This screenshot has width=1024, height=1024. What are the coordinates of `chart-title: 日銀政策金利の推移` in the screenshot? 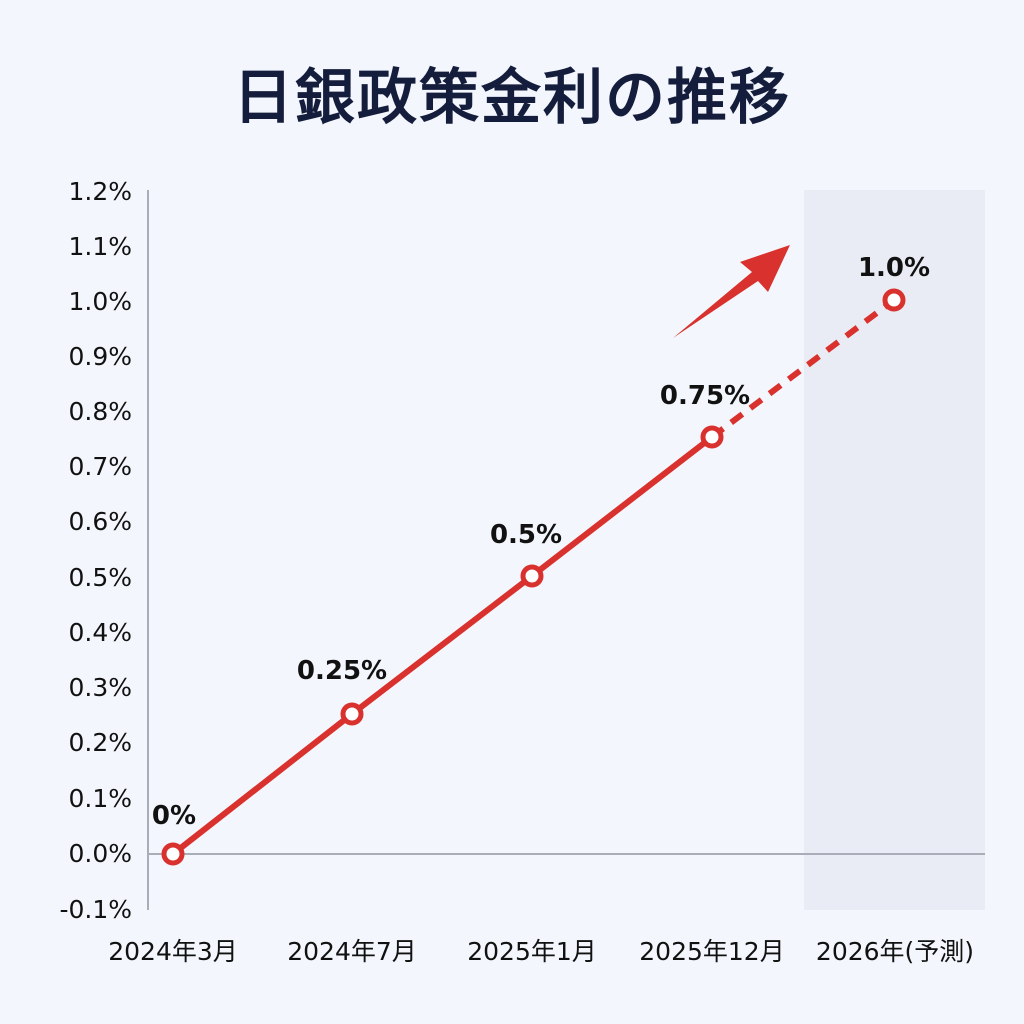 It's located at (512, 98).